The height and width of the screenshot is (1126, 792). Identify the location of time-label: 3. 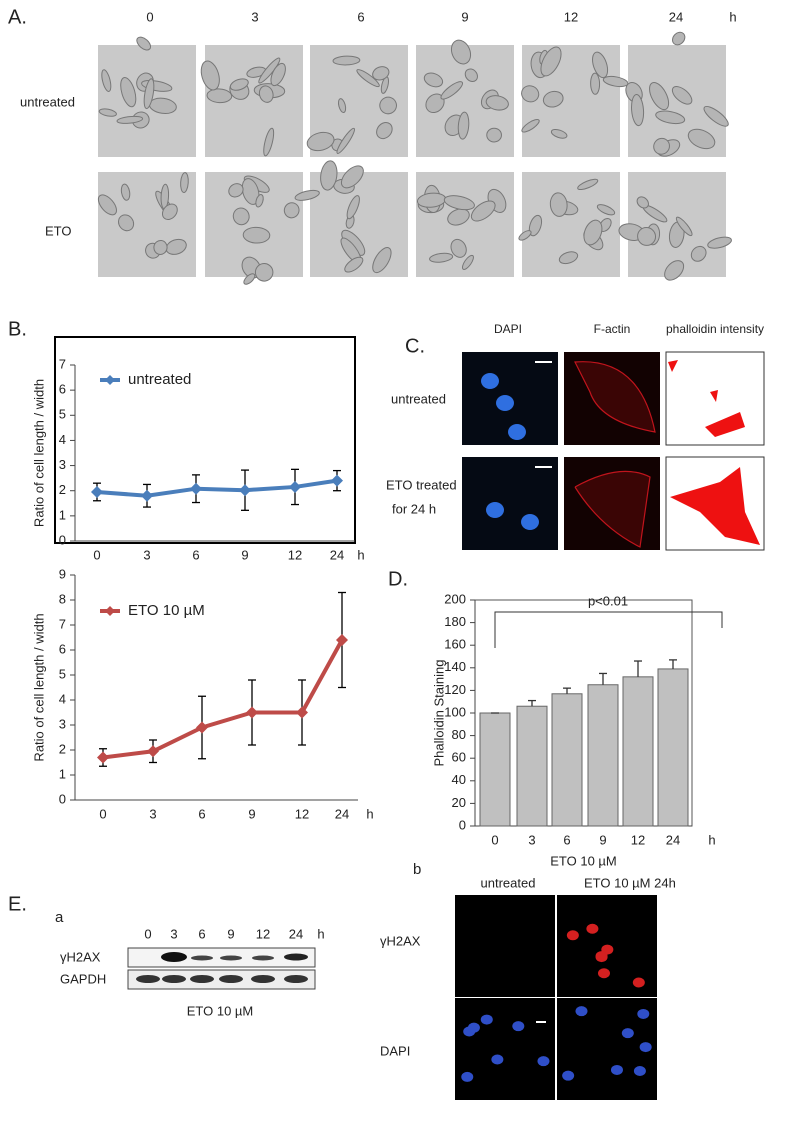
(254, 16).